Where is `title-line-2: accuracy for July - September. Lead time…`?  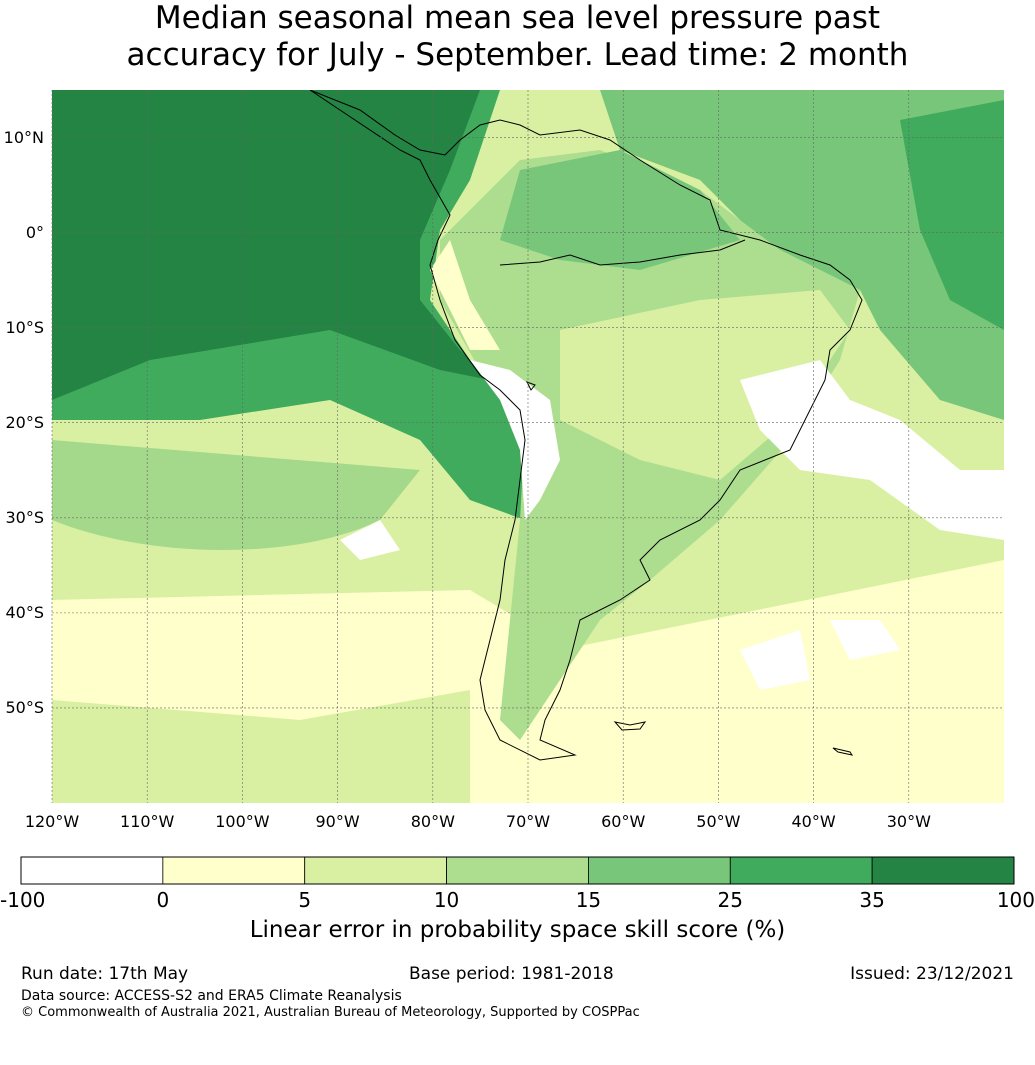 title-line-2: accuracy for July - September. Lead time… is located at coordinates (517, 55).